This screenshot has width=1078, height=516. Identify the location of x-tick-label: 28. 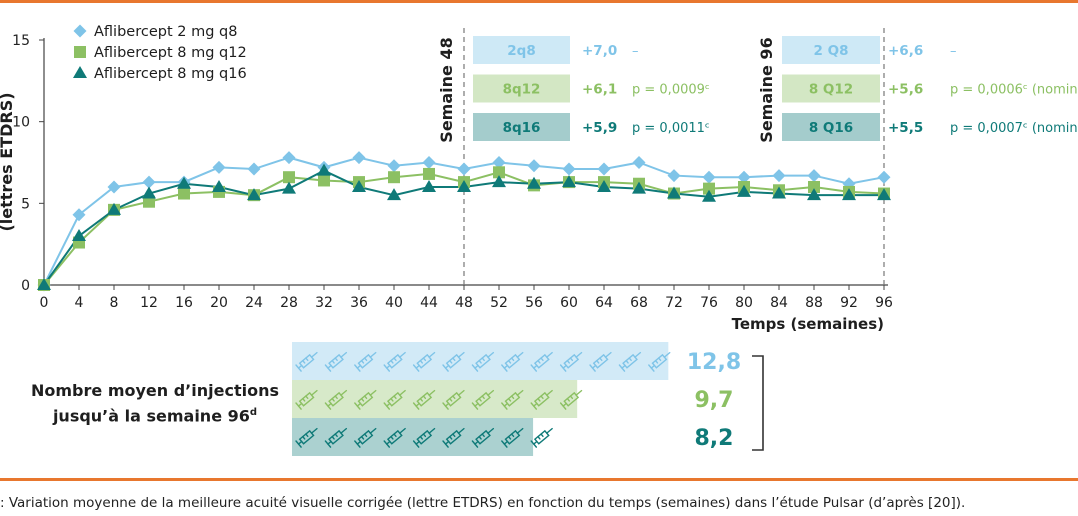
(289, 303).